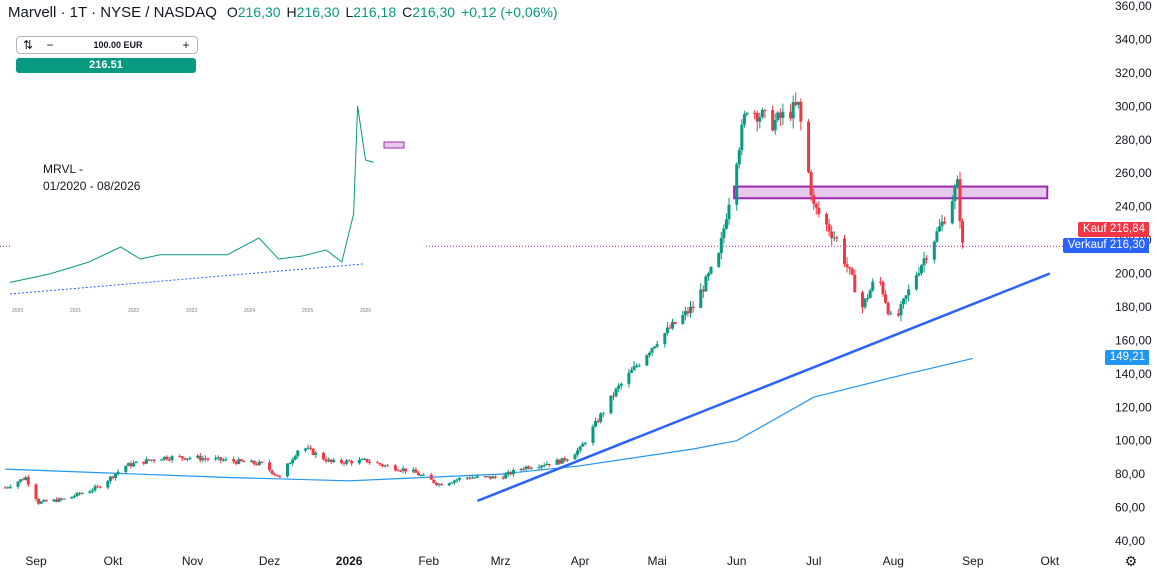 The image size is (1157, 575). What do you see at coordinates (186, 45) in the screenshot?
I see `plus-button: +` at bounding box center [186, 45].